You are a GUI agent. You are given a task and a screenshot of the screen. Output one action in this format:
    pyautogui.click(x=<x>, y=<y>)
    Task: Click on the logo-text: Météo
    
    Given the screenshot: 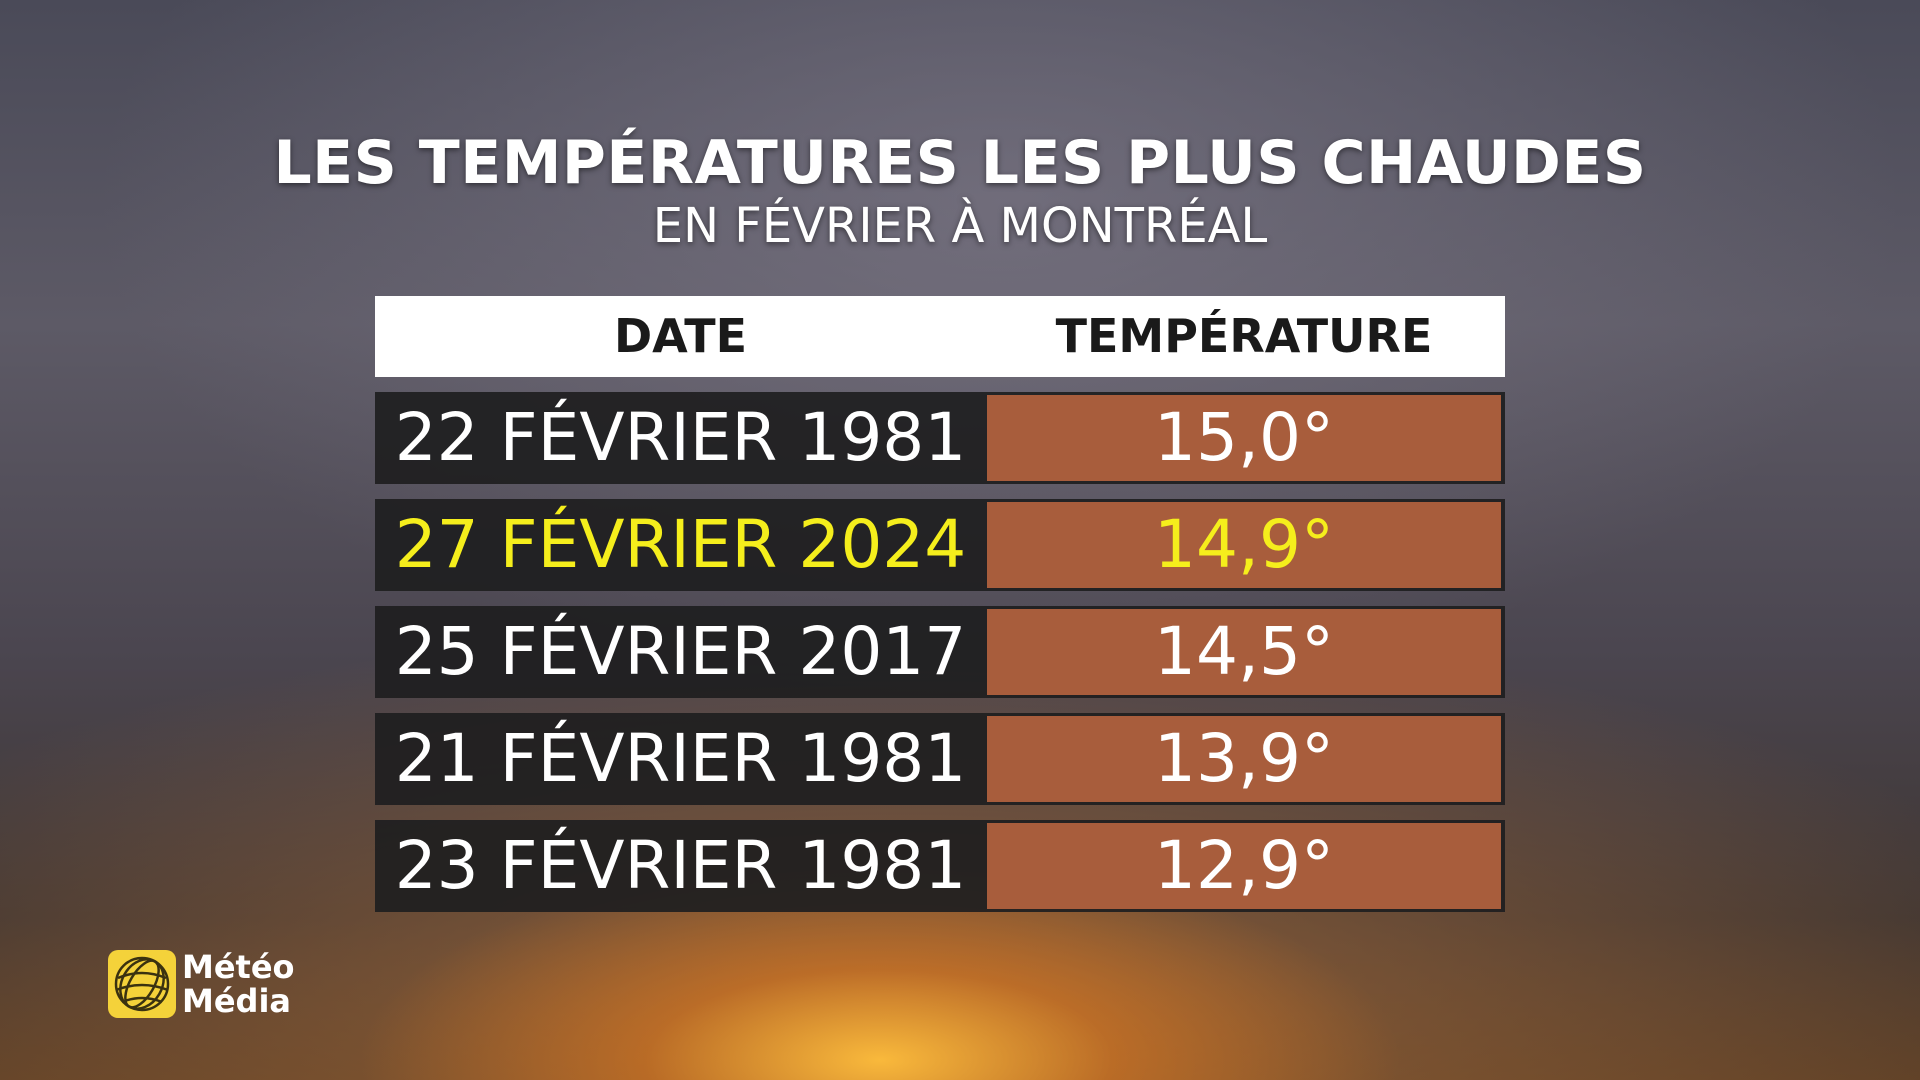 What is the action you would take?
    pyautogui.click(x=238, y=967)
    